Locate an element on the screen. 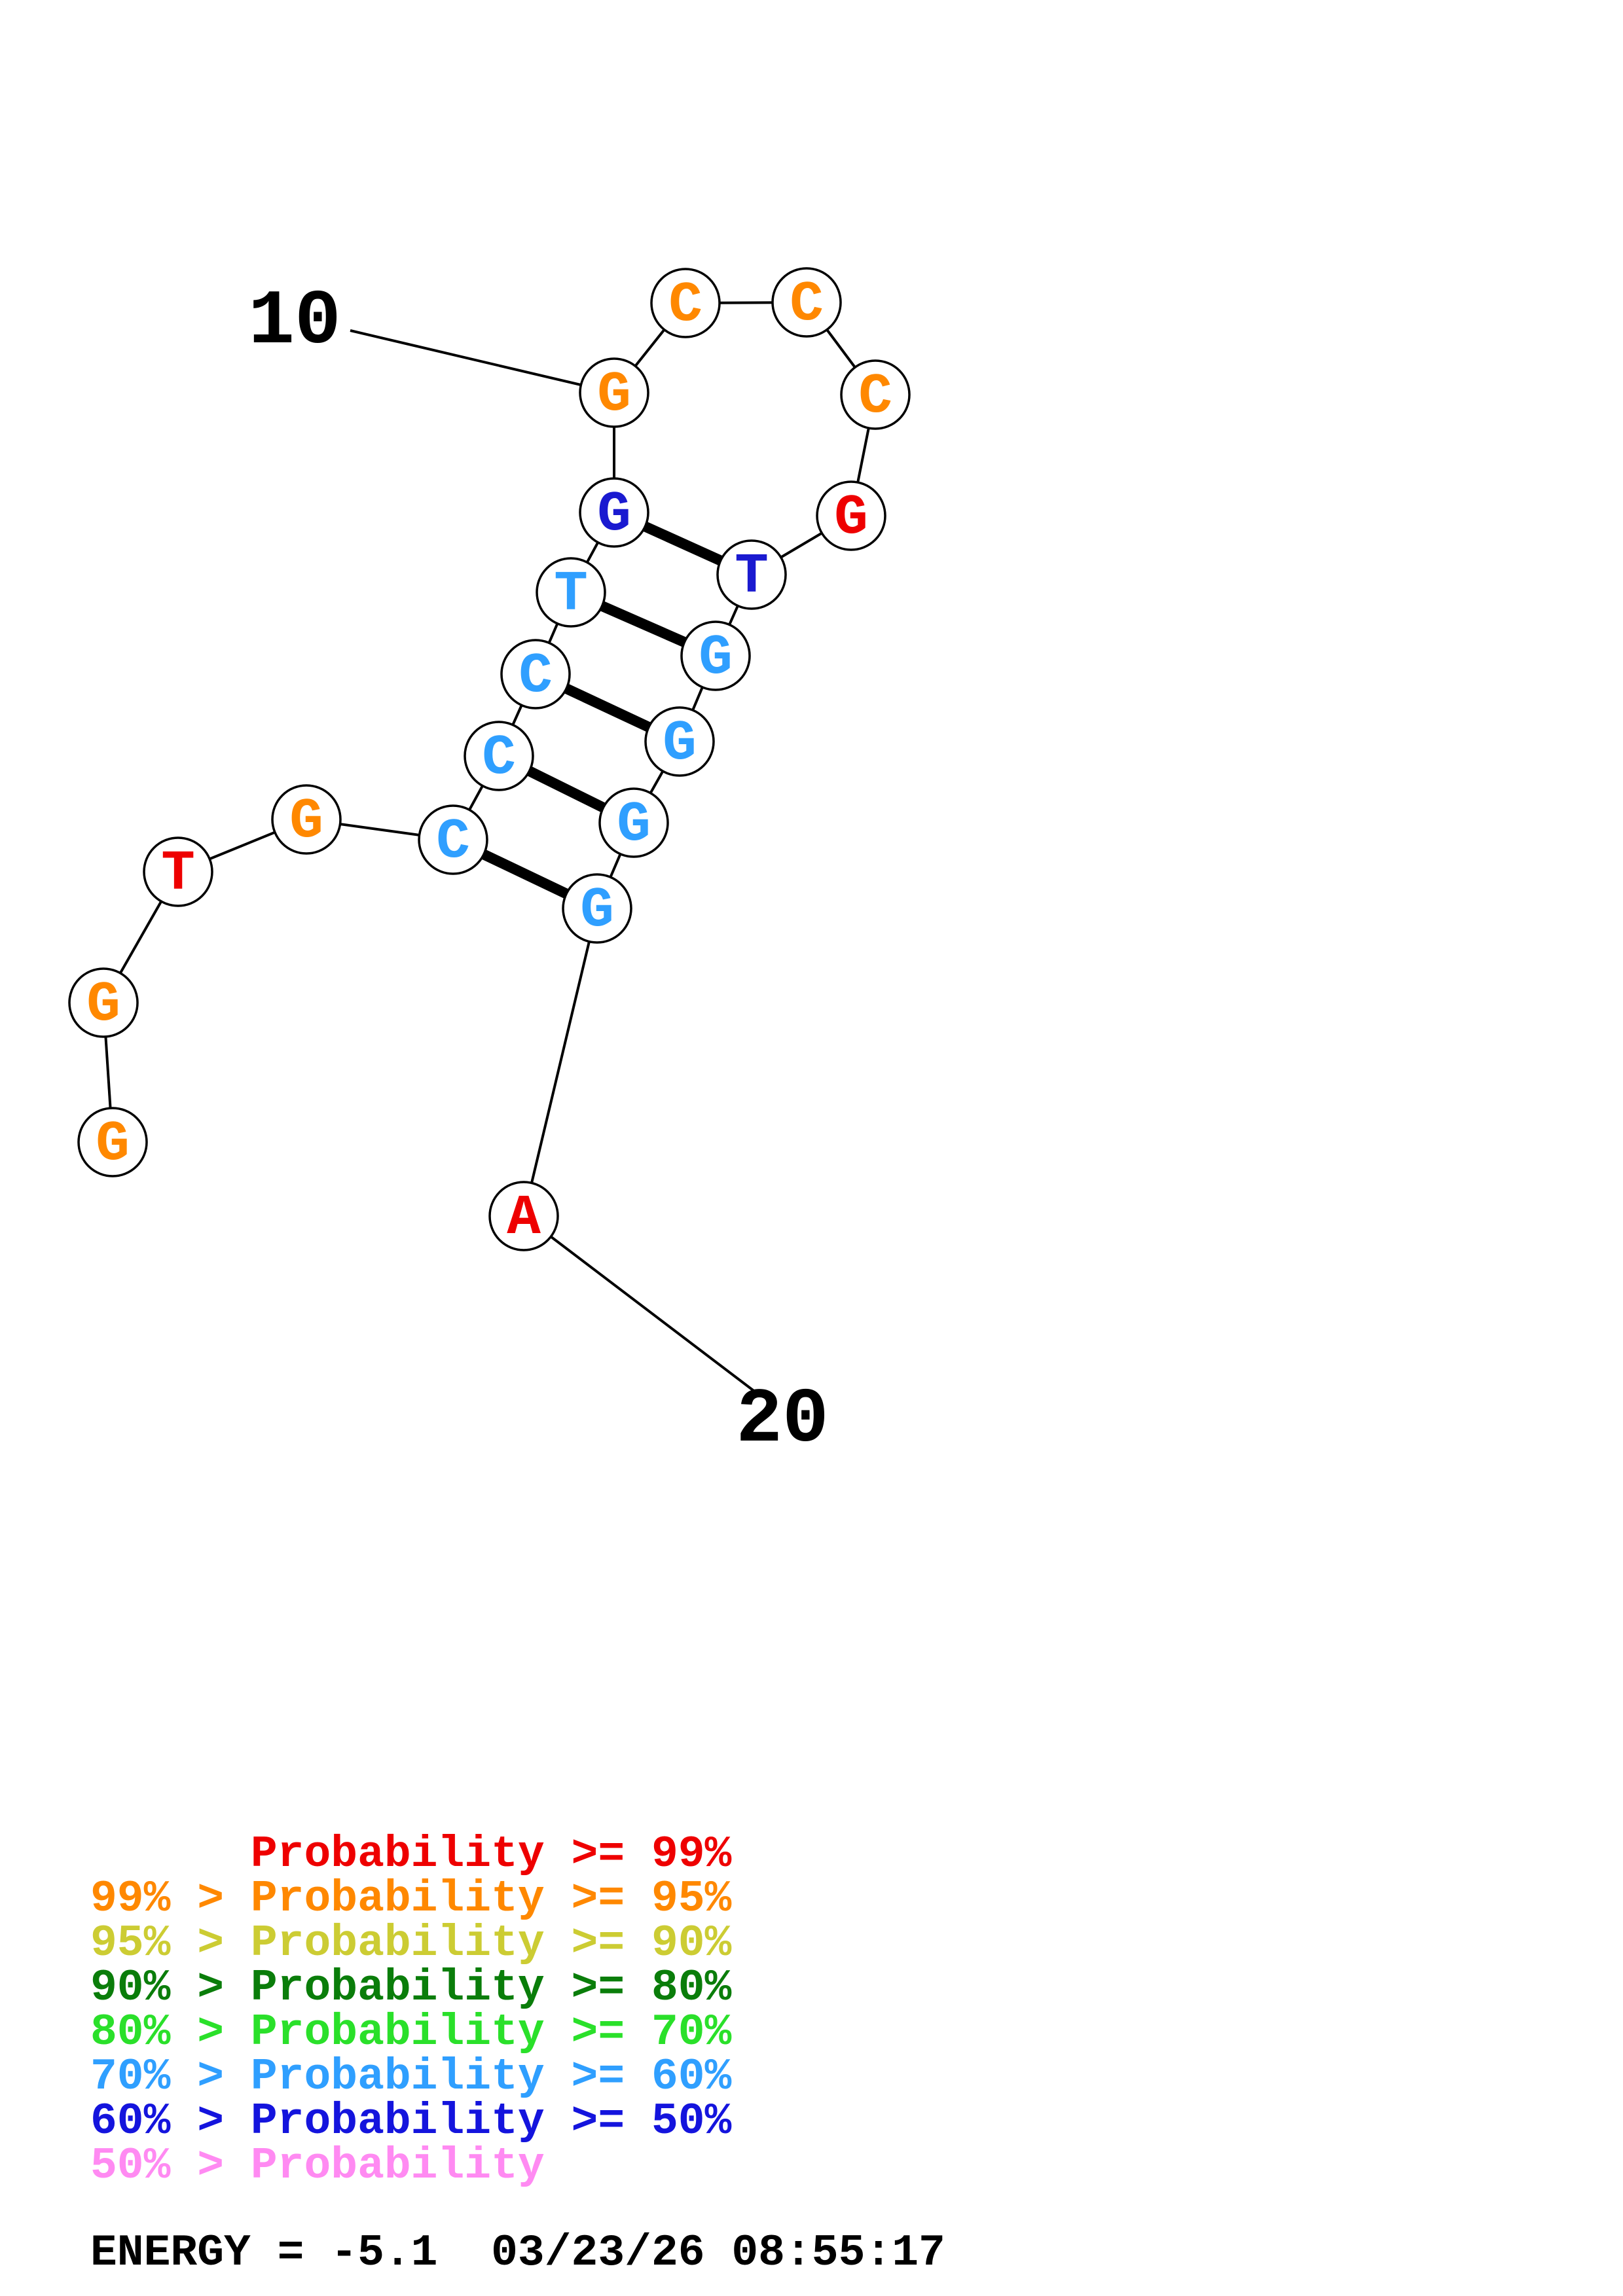  legend-row: 95% > Probability >= 90% is located at coordinates (411, 1943).